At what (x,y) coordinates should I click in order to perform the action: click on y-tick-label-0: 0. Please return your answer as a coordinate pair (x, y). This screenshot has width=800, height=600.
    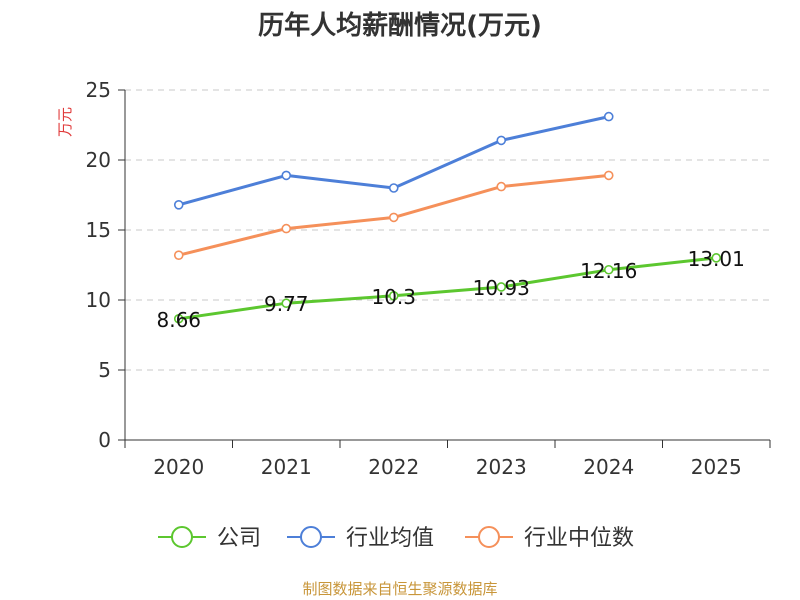
    Looking at the image, I should click on (104, 440).